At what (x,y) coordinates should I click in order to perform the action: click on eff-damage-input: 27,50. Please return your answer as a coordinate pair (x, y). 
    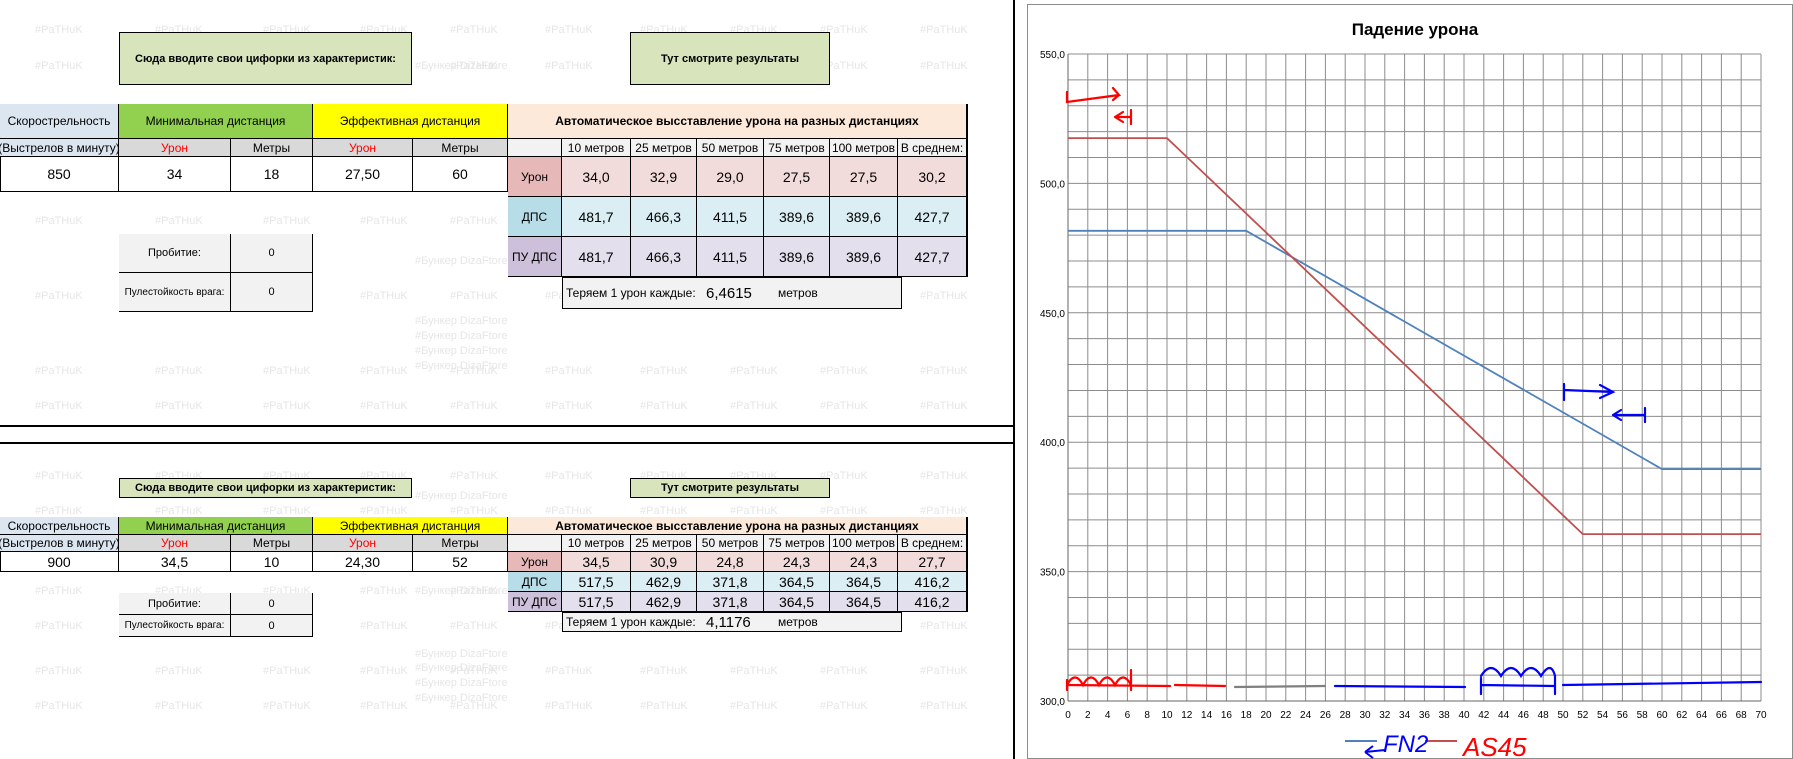
    Looking at the image, I should click on (363, 174).